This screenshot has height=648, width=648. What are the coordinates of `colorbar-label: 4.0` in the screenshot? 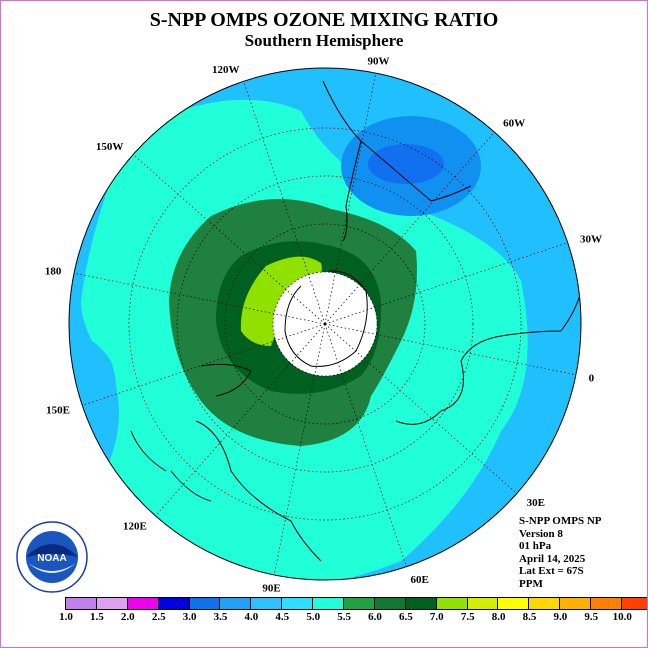 It's located at (251, 617).